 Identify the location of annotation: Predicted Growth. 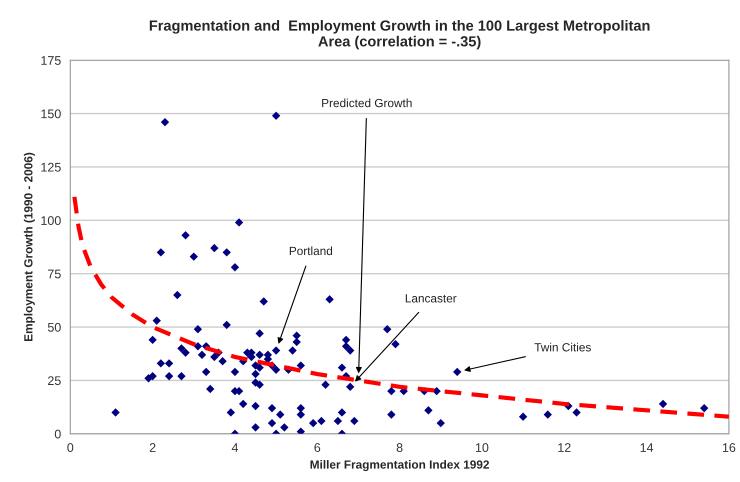
(367, 103).